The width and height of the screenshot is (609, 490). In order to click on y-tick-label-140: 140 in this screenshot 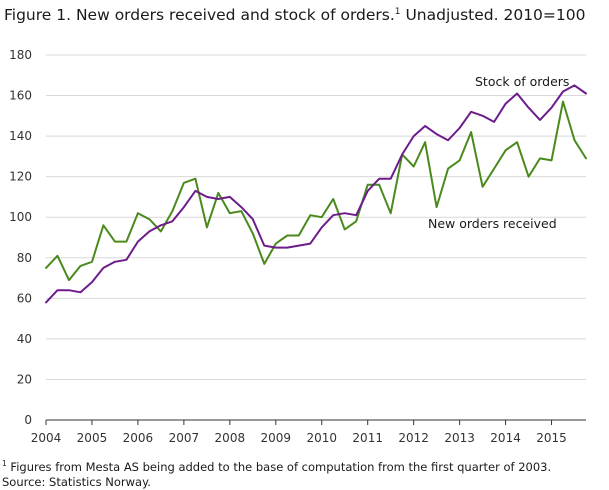, I will do `click(20, 136)`.